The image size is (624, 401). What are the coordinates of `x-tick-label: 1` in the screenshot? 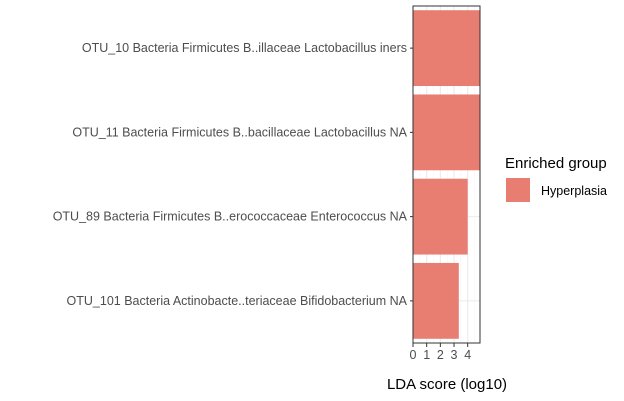 It's located at (426, 355).